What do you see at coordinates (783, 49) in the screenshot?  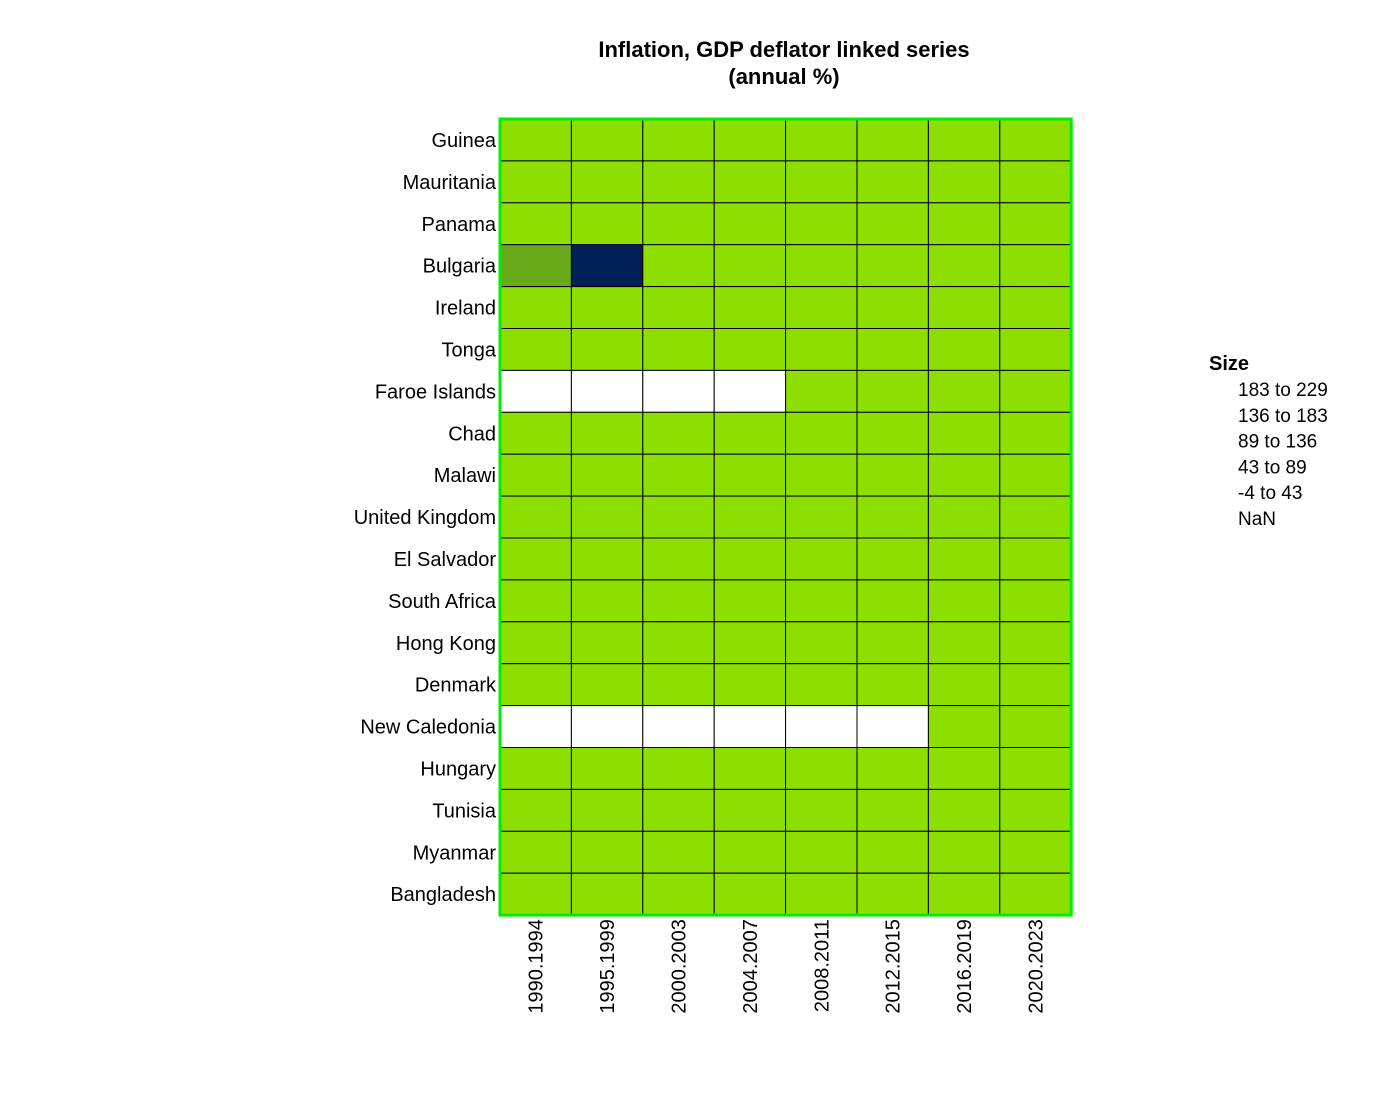 I see `chart-title-line1: Inflation, GDP deflator linked series` at bounding box center [783, 49].